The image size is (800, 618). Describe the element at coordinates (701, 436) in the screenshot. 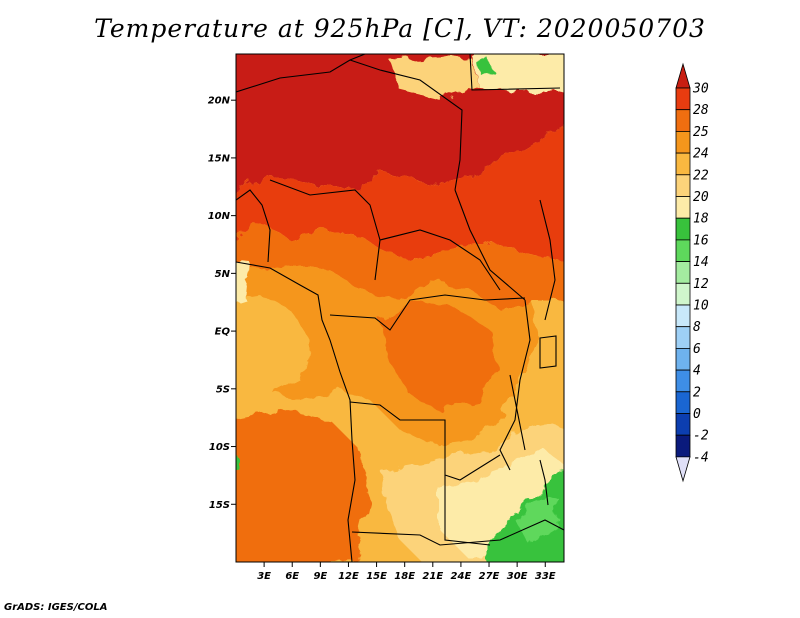

I see `colorbar-label: -2` at that location.